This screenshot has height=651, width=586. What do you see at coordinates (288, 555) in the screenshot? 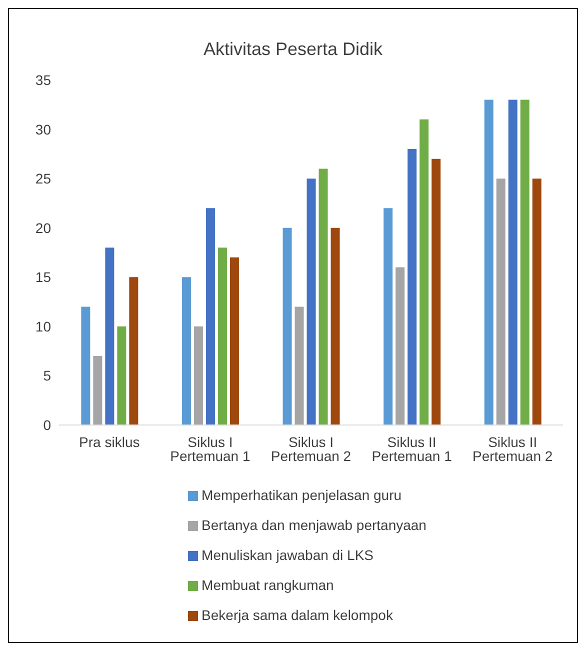
I see `legend-label: Menuliskan jawaban di LKS` at bounding box center [288, 555].